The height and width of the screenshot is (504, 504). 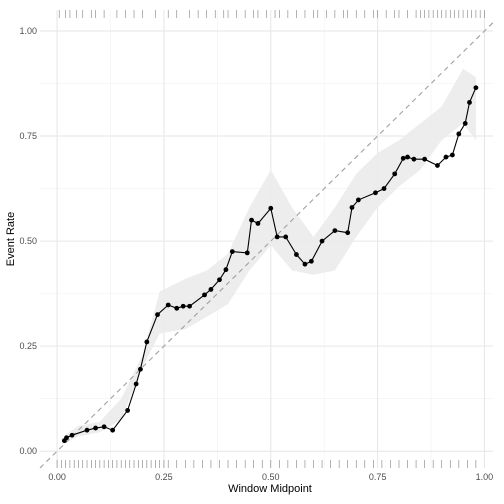 What do you see at coordinates (28, 451) in the screenshot?
I see `y-tick-label-0: 0.00` at bounding box center [28, 451].